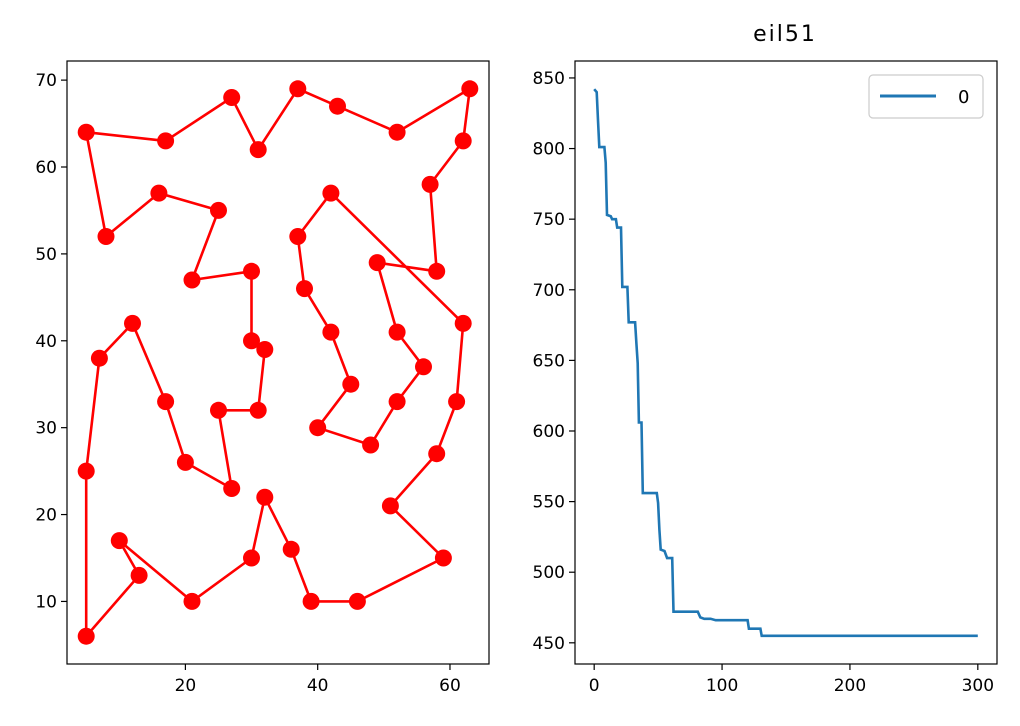 This screenshot has width=1020, height=726. I want to click on convergence-plot-ytick-label: 750, so click(549, 220).